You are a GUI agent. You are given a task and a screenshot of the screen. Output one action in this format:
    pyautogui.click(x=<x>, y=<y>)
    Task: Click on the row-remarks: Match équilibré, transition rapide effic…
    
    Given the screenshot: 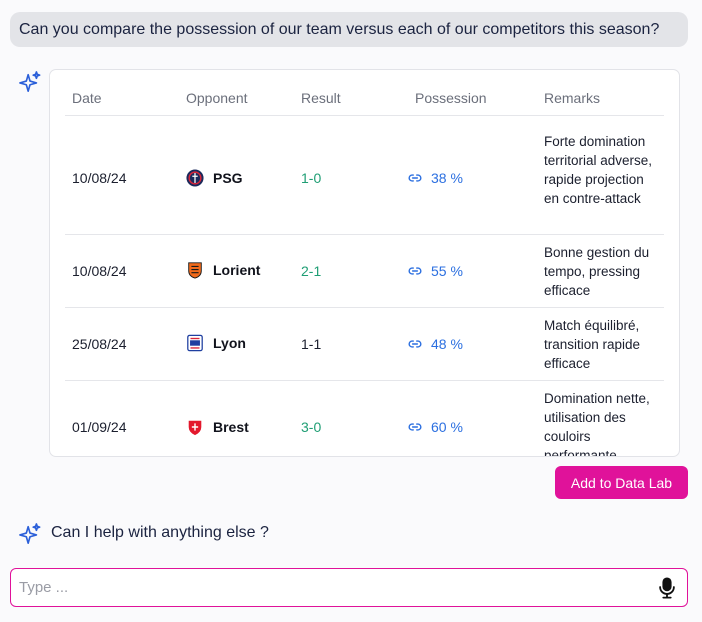 What is the action you would take?
    pyautogui.click(x=592, y=344)
    